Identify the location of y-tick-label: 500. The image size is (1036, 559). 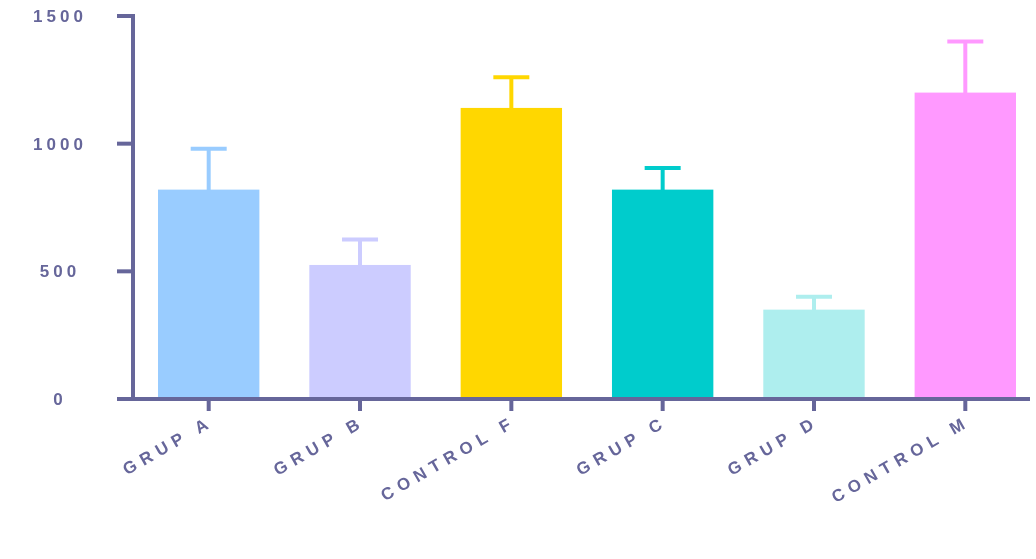
(60, 272).